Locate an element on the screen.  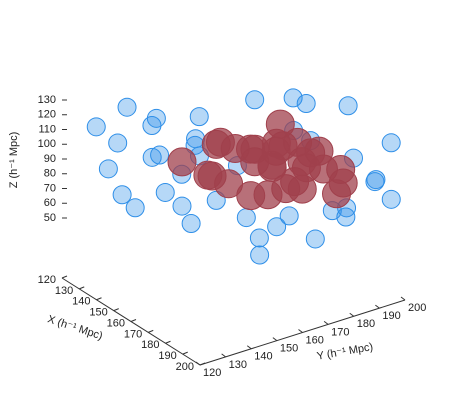
y-tick-label: 130 is located at coordinates (238, 365).